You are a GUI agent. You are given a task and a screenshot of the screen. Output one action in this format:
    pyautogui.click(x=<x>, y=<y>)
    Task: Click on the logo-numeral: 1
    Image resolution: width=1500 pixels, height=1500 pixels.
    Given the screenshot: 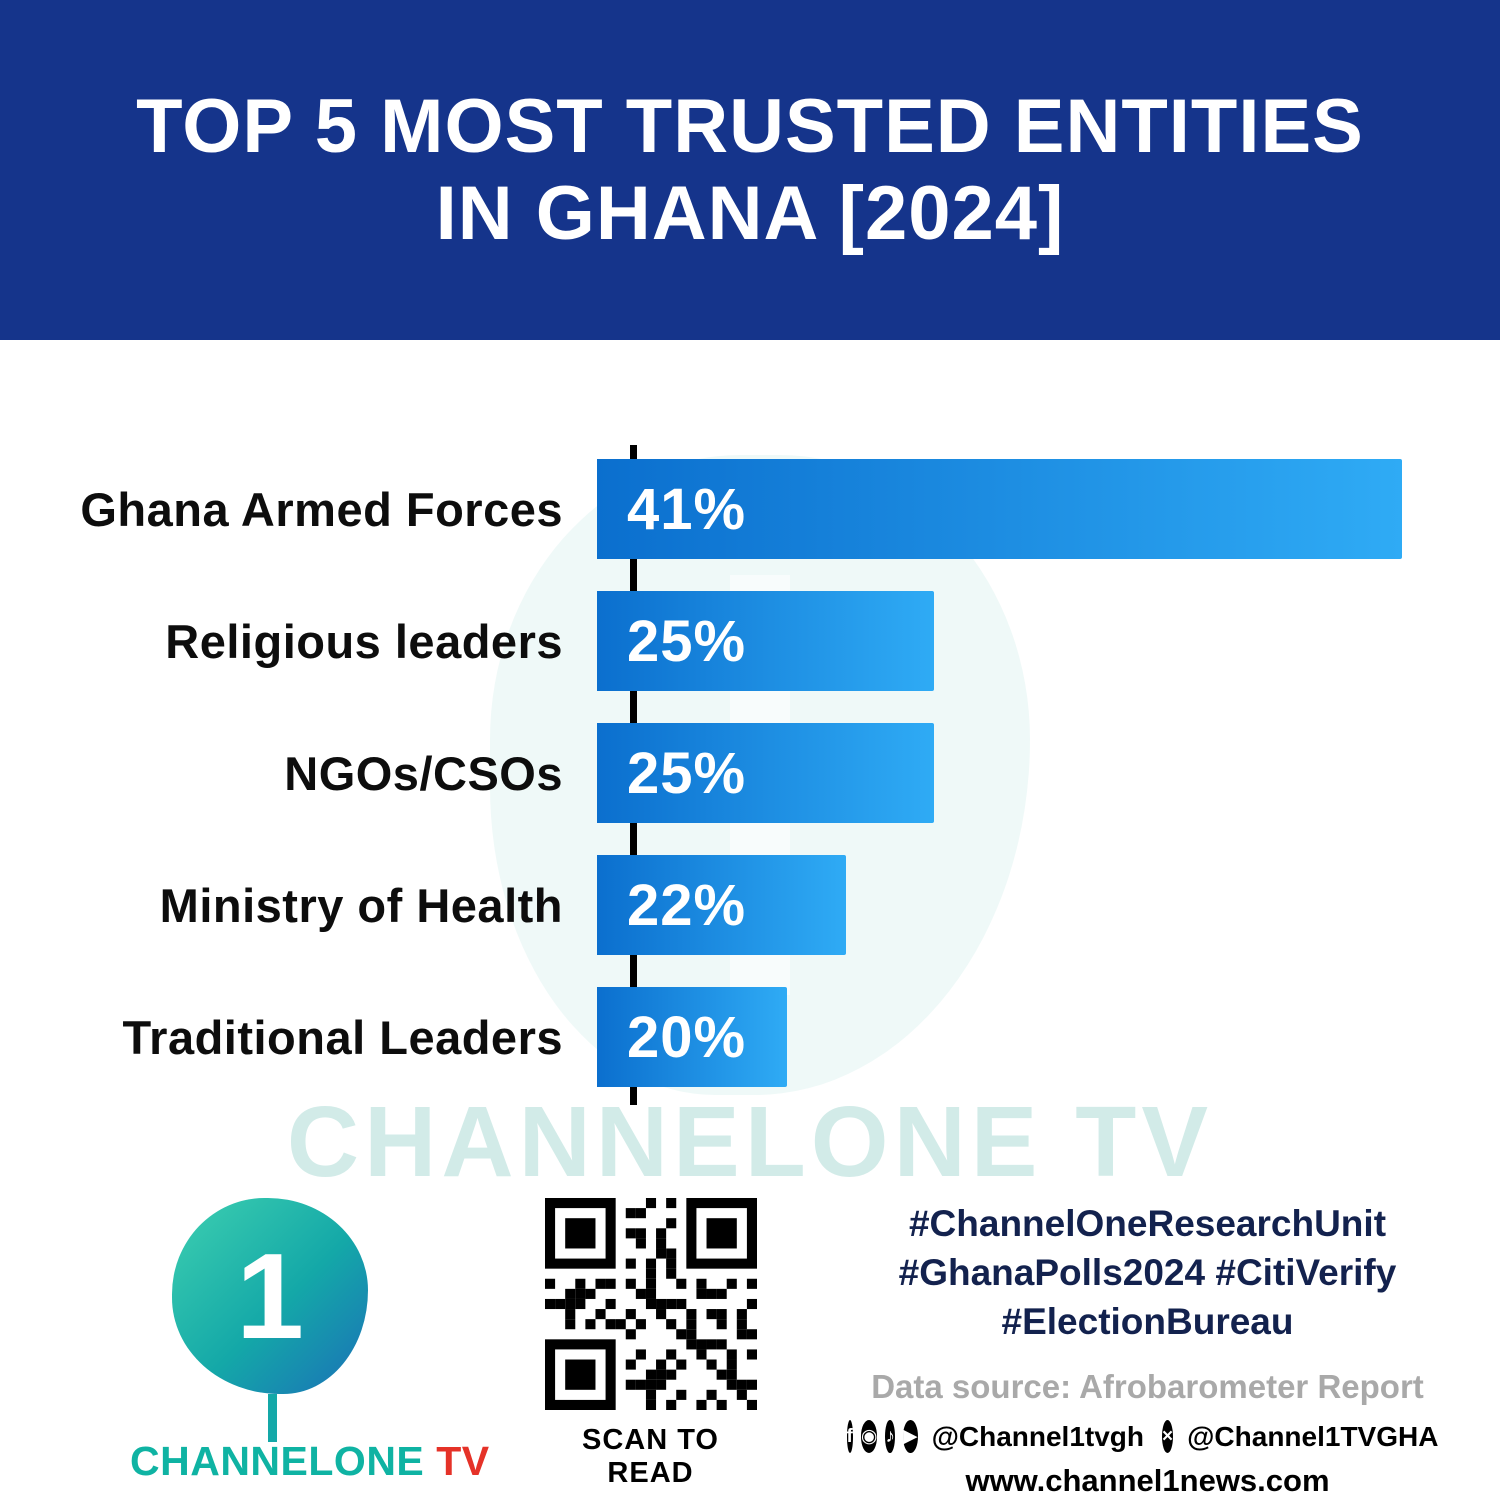 What is the action you would take?
    pyautogui.click(x=270, y=1296)
    